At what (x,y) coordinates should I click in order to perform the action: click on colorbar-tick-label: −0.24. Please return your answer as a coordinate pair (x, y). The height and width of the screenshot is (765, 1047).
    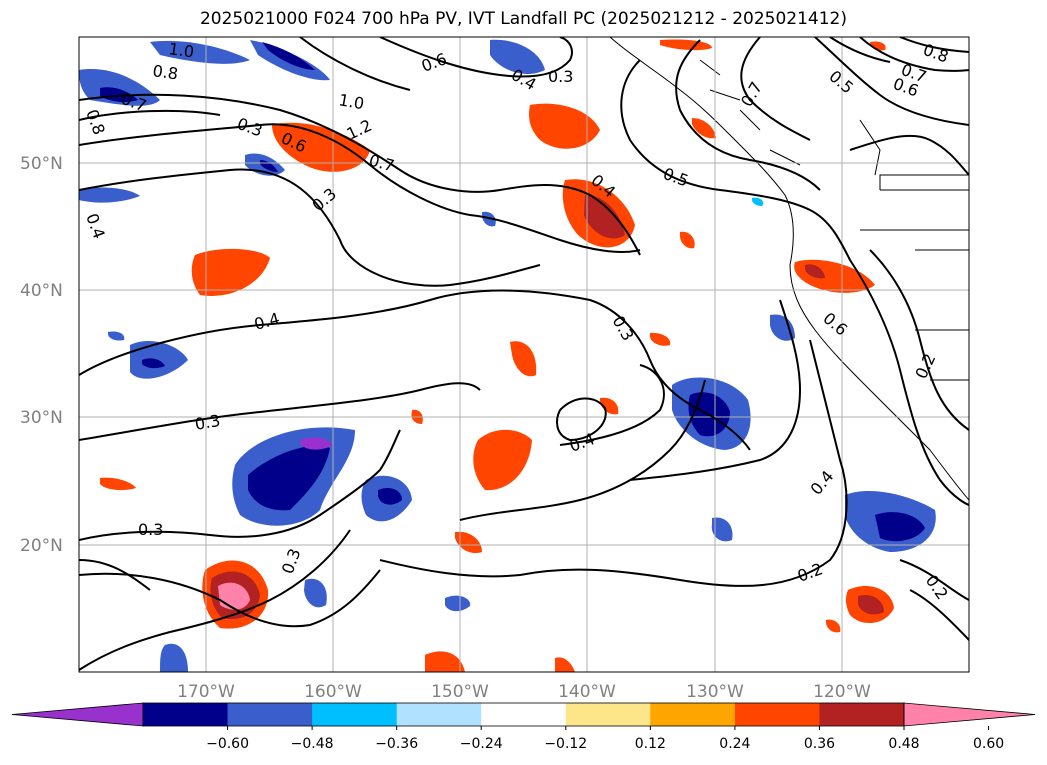
    Looking at the image, I should click on (481, 744).